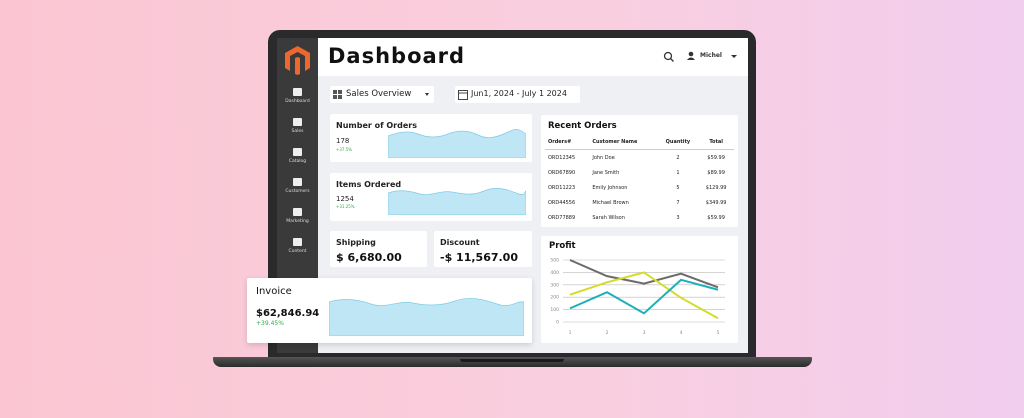 This screenshot has height=418, width=1024. What do you see at coordinates (562, 187) in the screenshot?
I see `table-cell: ORD11223` at bounding box center [562, 187].